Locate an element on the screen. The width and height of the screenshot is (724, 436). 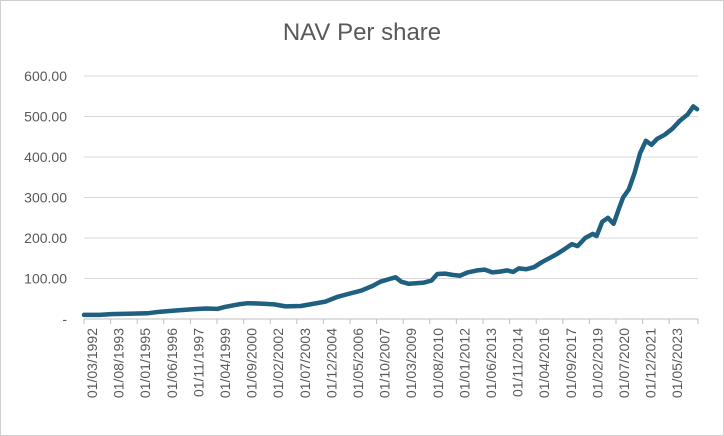
x-tick-label: 01/02/2002 is located at coordinates (278, 363).